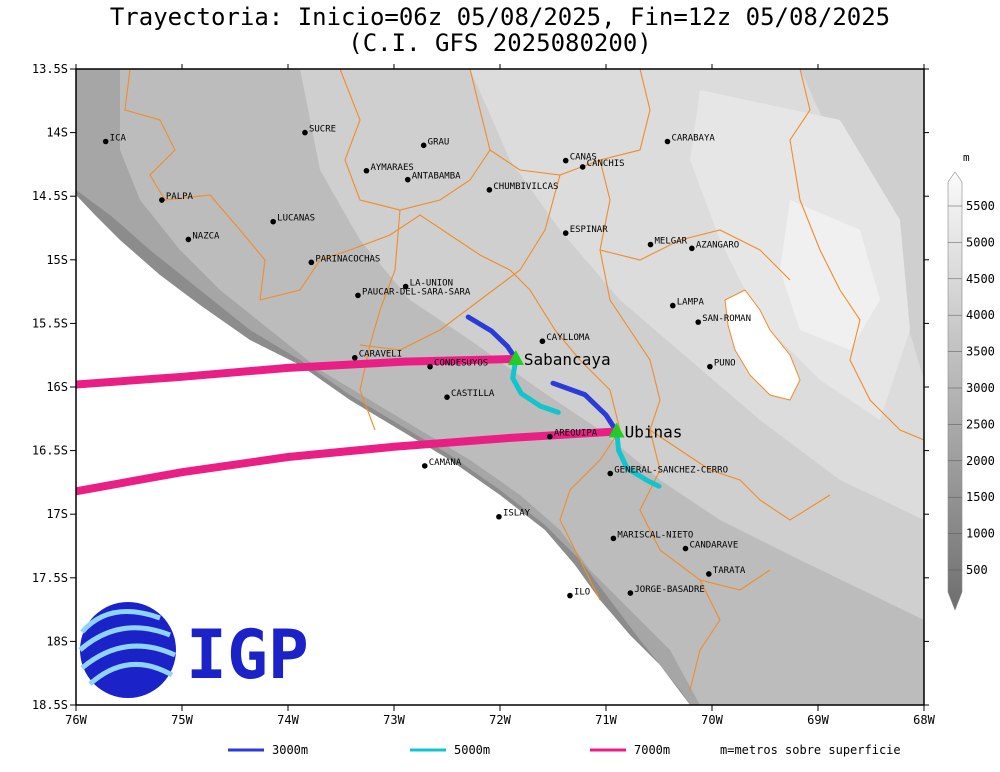 The height and width of the screenshot is (772, 1000). I want to click on place-camana: CAMANA, so click(441, 463).